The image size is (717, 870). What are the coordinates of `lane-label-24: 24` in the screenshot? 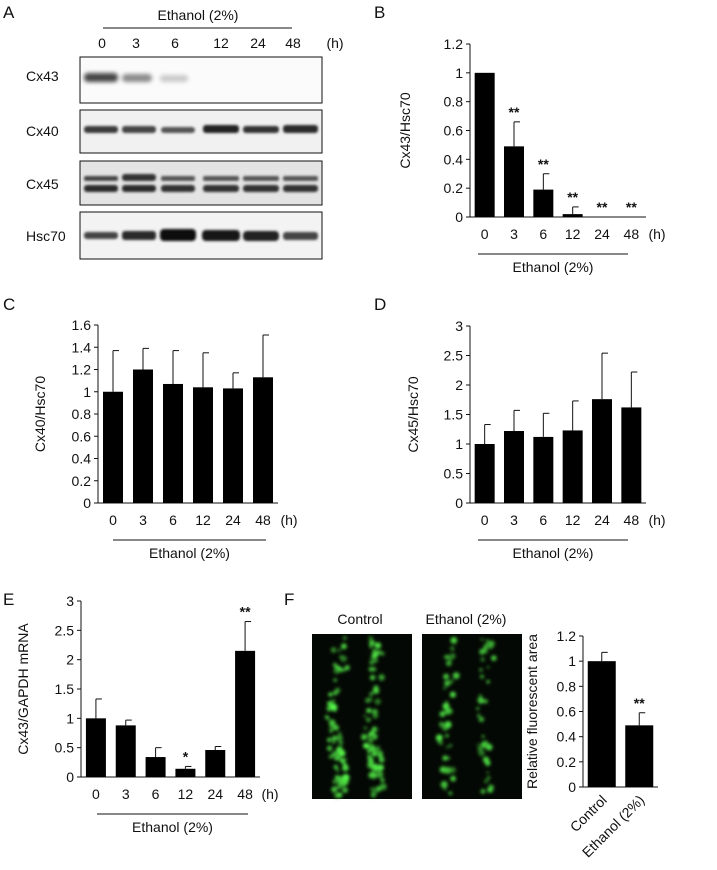 It's located at (258, 43).